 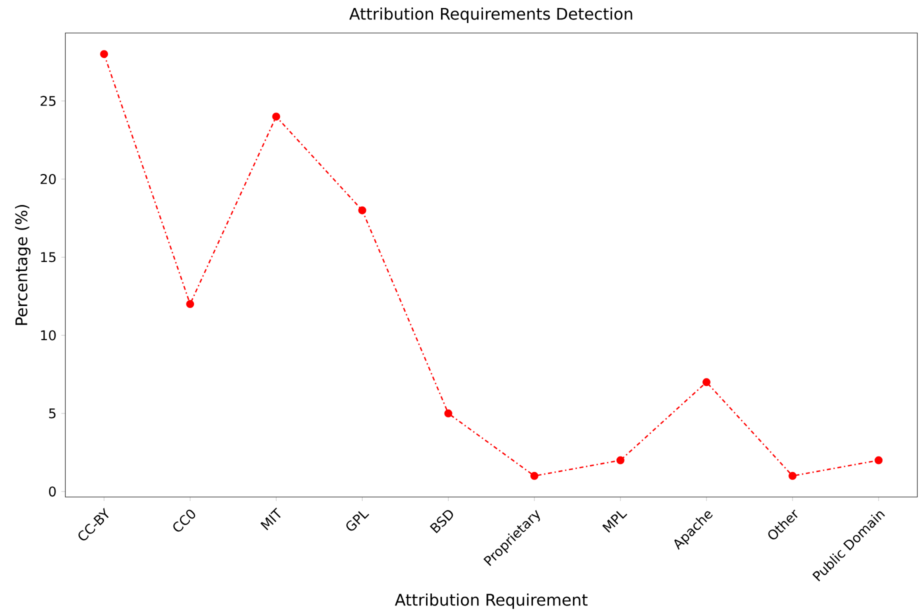 I want to click on y-tick-label: 15, so click(x=48, y=257).